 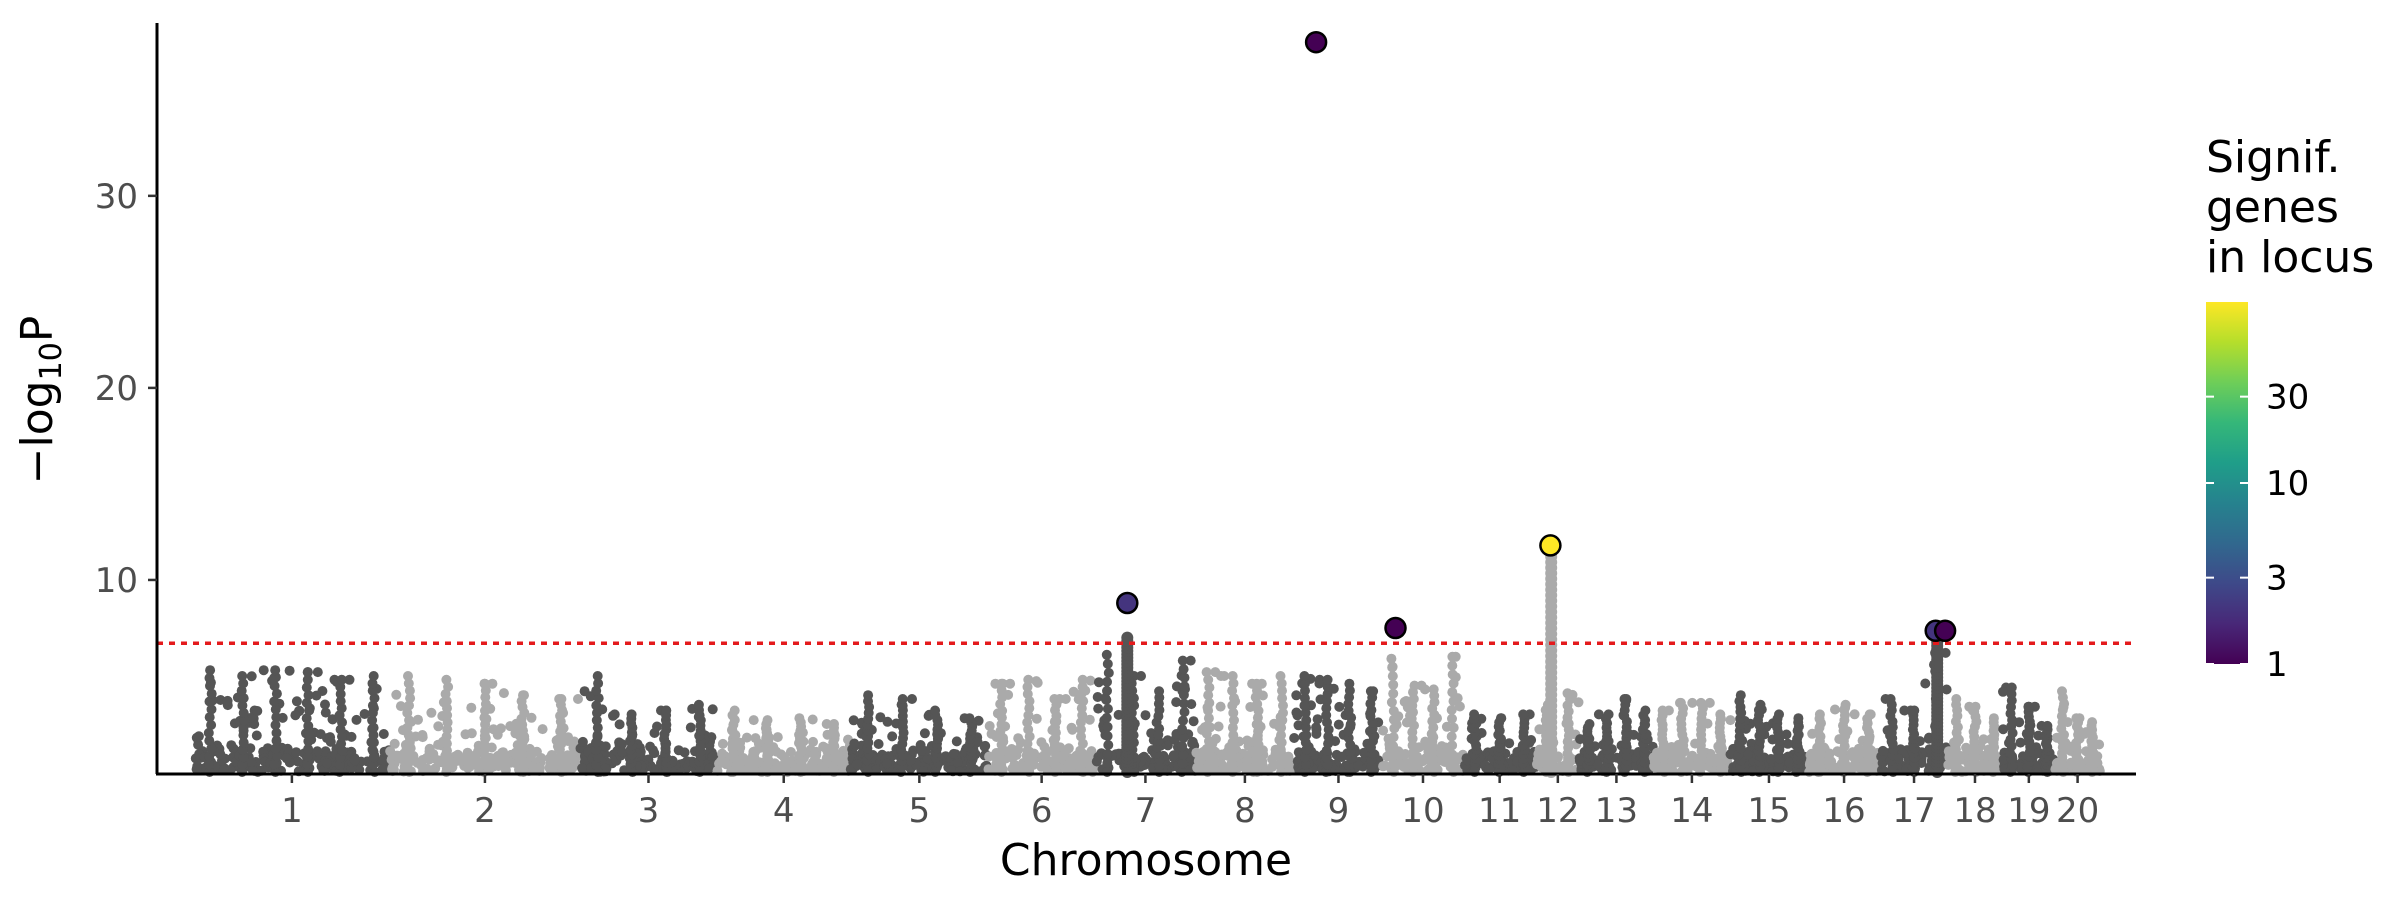 What do you see at coordinates (2077, 811) in the screenshot?
I see `x-tick-label: 20` at bounding box center [2077, 811].